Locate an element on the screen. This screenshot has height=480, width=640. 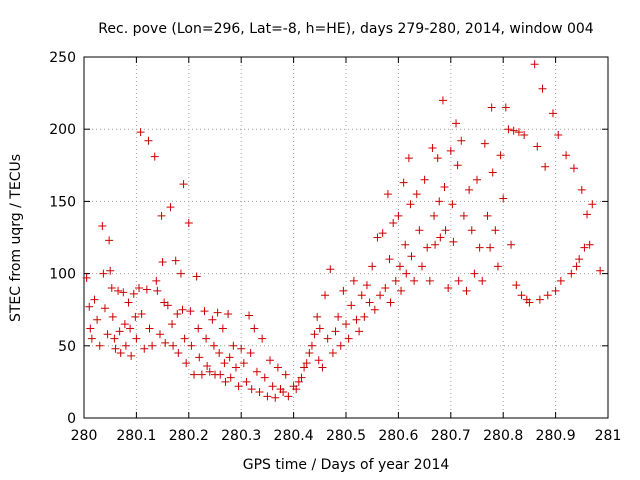
y-tick-label: 50 is located at coordinates (67, 347).